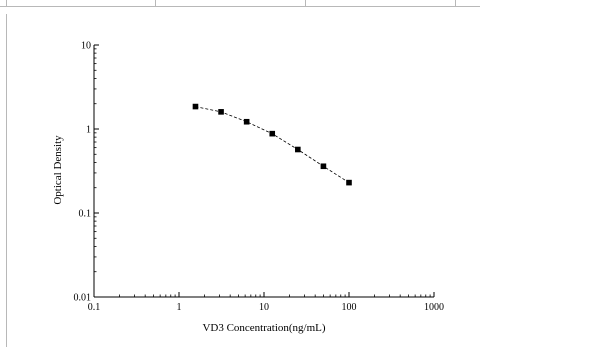 This screenshot has height=347, width=601. Describe the element at coordinates (85, 214) in the screenshot. I see `y-tick-label: 0.1` at that location.